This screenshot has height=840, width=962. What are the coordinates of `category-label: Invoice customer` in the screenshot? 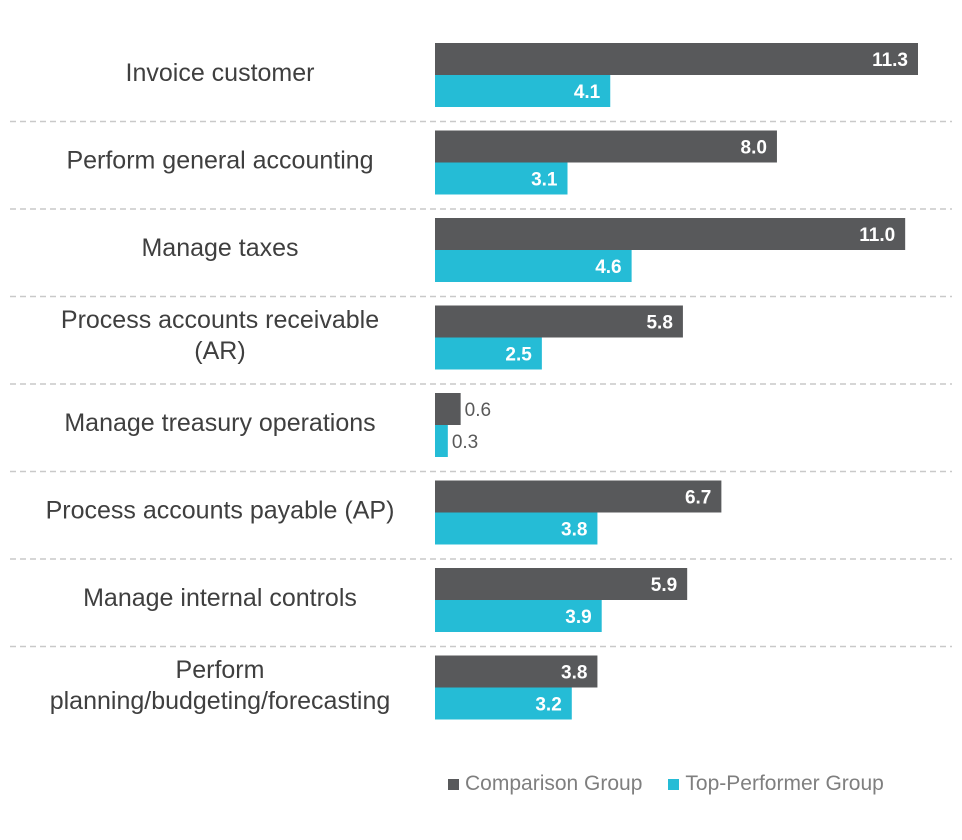 It's located at (220, 73).